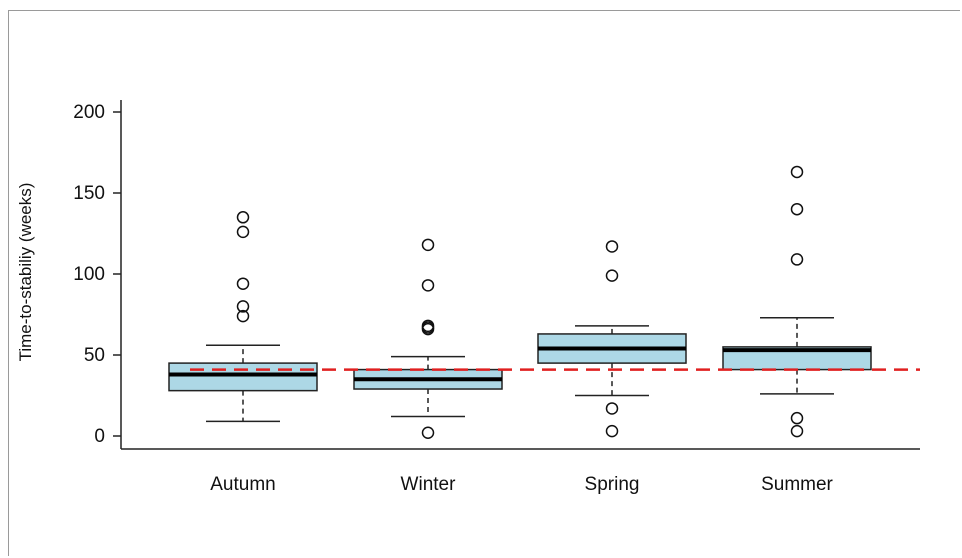 The height and width of the screenshot is (558, 962). I want to click on x-category-label: Summer, so click(797, 484).